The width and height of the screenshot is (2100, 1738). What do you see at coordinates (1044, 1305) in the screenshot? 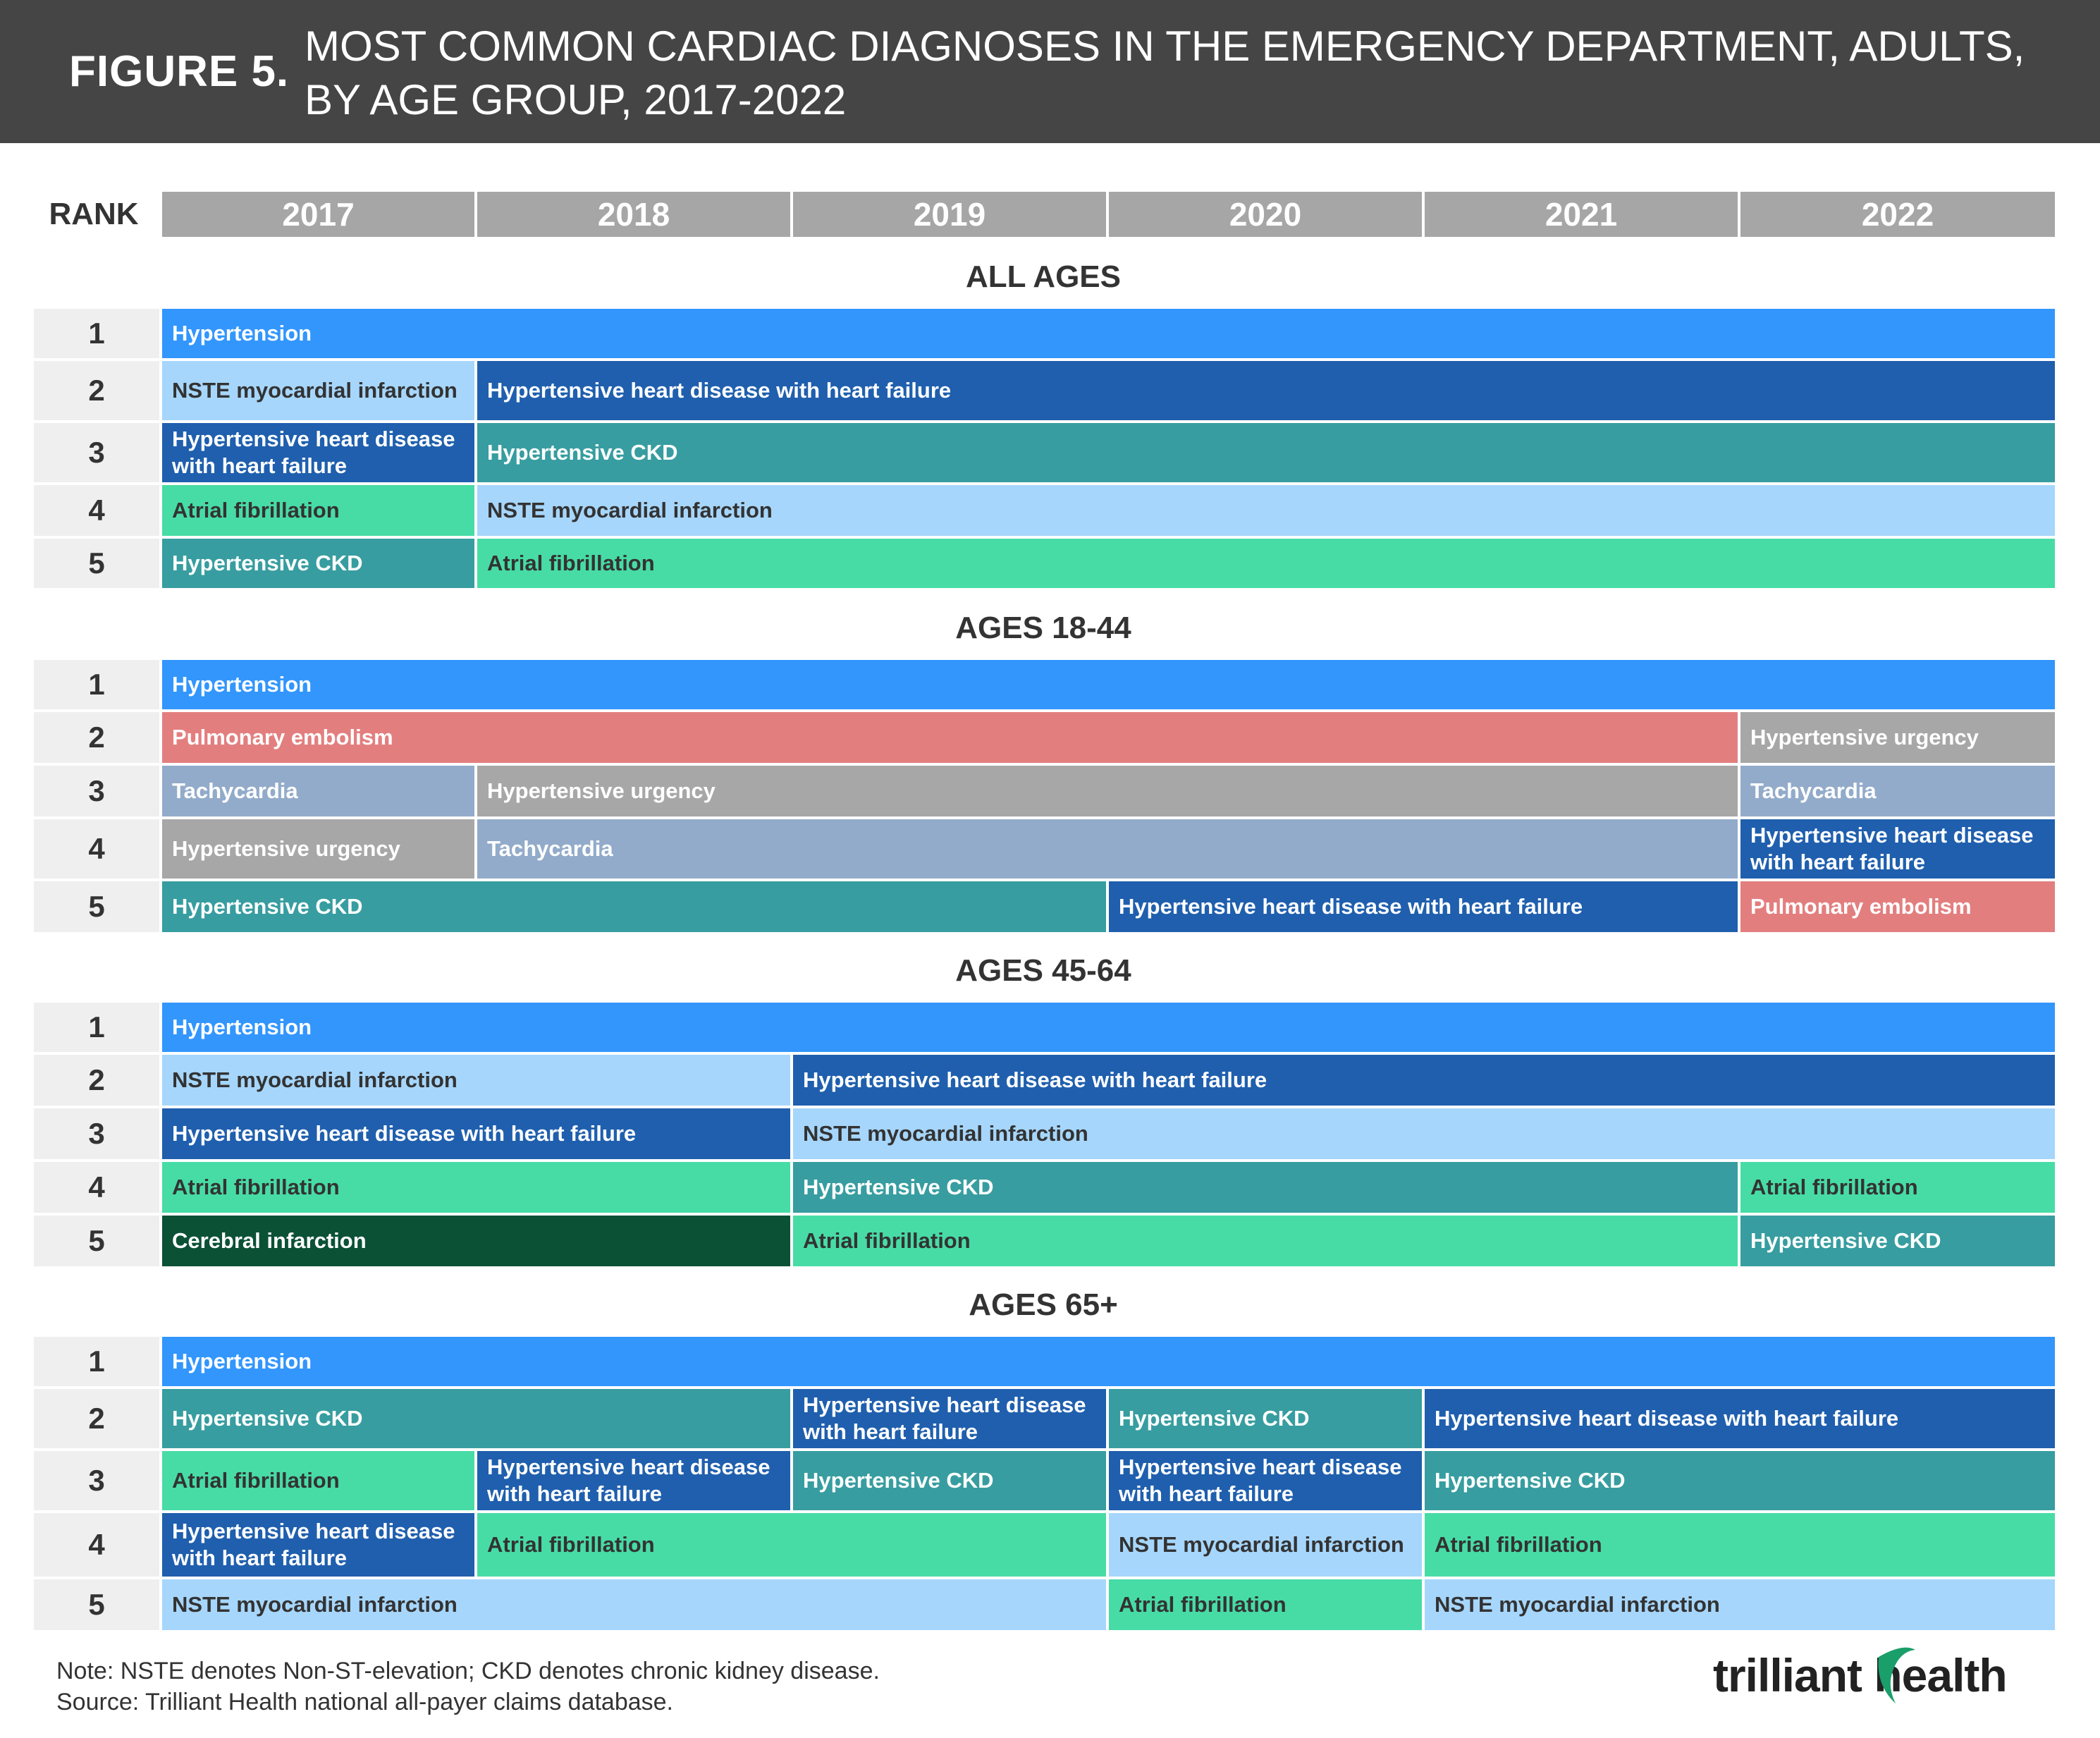
I see `section-title: AGES 65+` at bounding box center [1044, 1305].